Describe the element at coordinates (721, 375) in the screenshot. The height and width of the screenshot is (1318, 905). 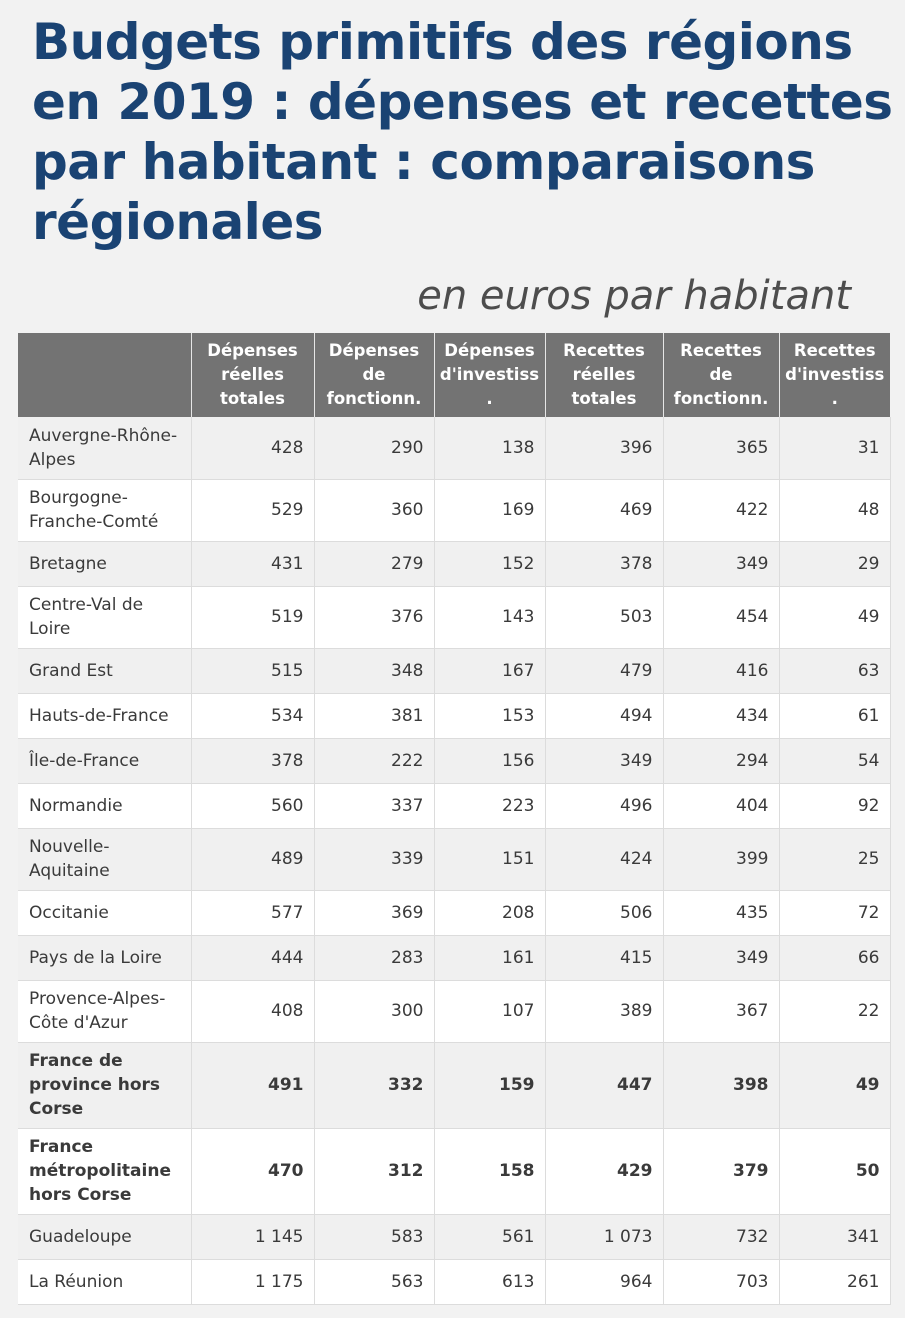
I see `header-recettes-fonctionnement: Recettes de fonctionn.` at that location.